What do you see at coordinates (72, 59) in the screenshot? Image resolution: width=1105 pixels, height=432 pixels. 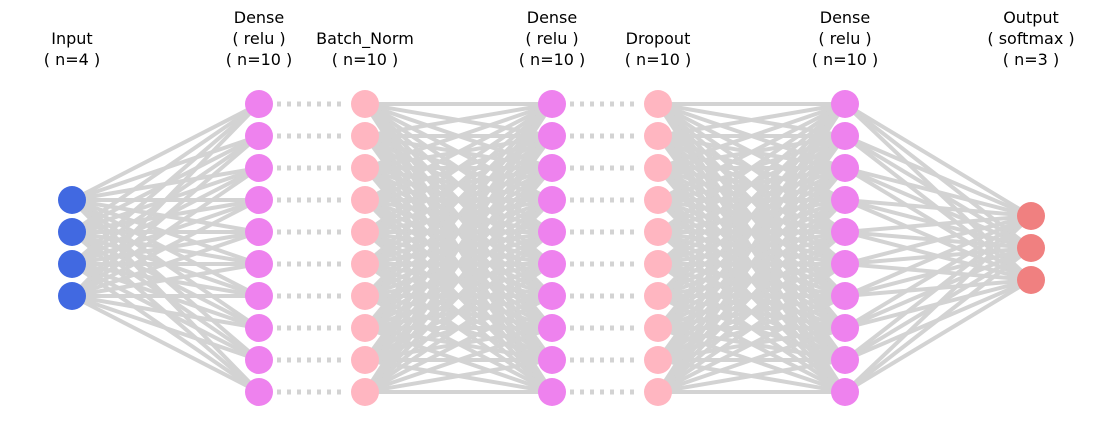 I see `layer-size-text: ( n=4 )` at bounding box center [72, 59].